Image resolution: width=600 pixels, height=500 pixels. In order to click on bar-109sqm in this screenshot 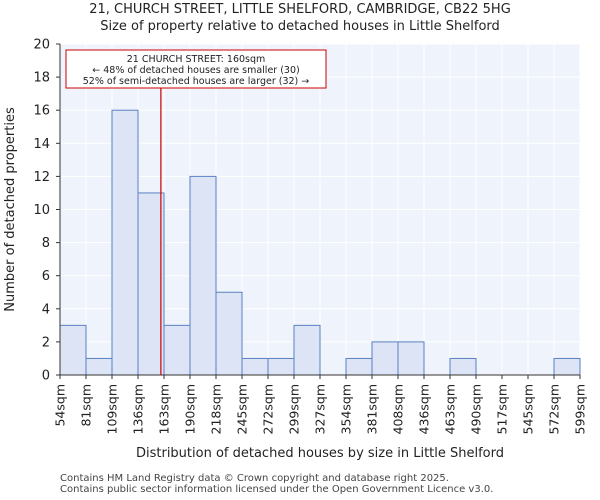, I will do `click(125, 242)`.